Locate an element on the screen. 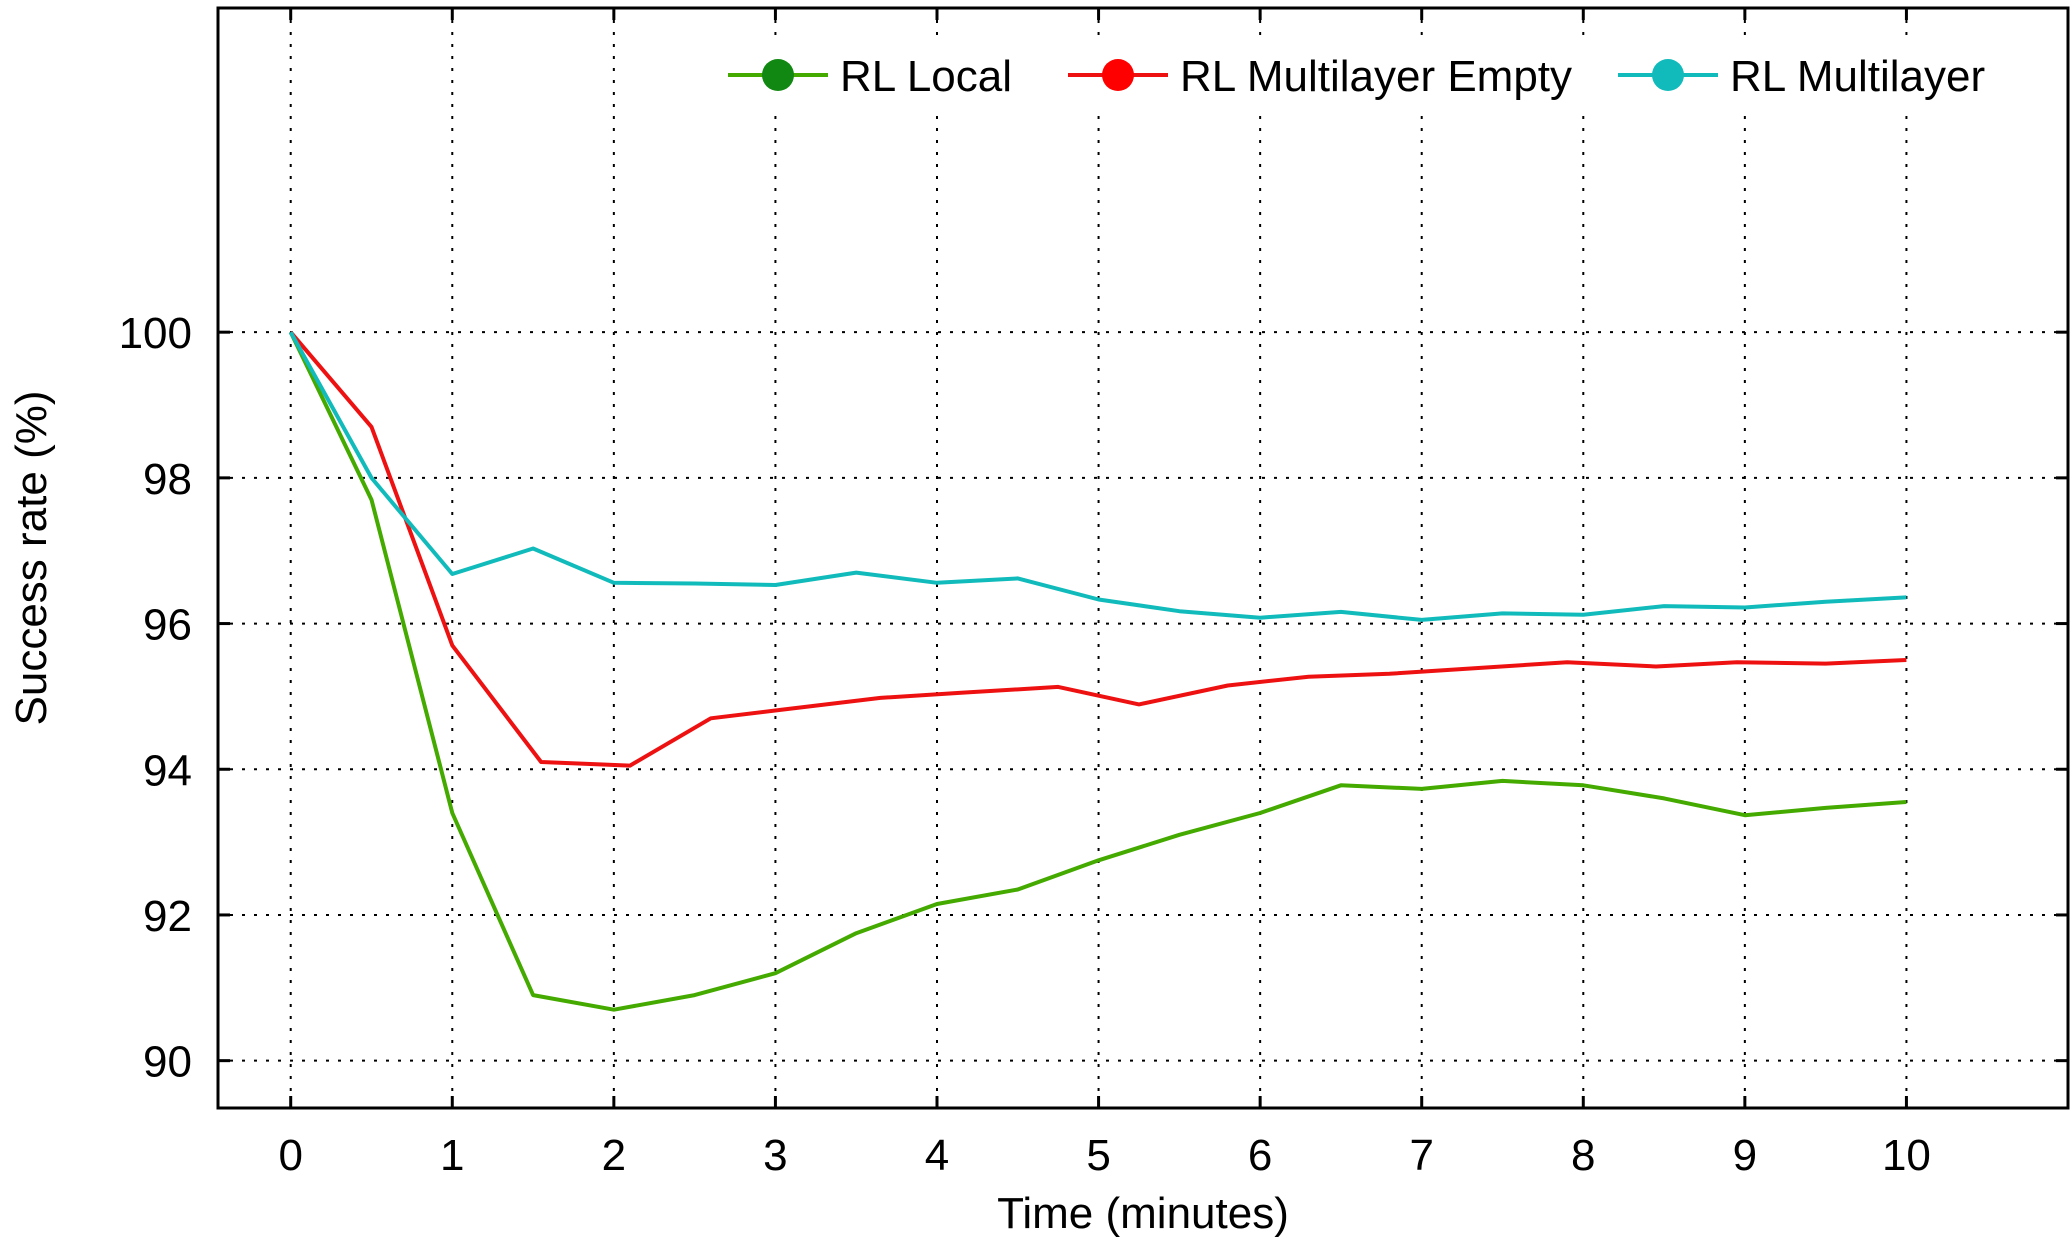  legend-item: RL Multilayer is located at coordinates (1801, 76).